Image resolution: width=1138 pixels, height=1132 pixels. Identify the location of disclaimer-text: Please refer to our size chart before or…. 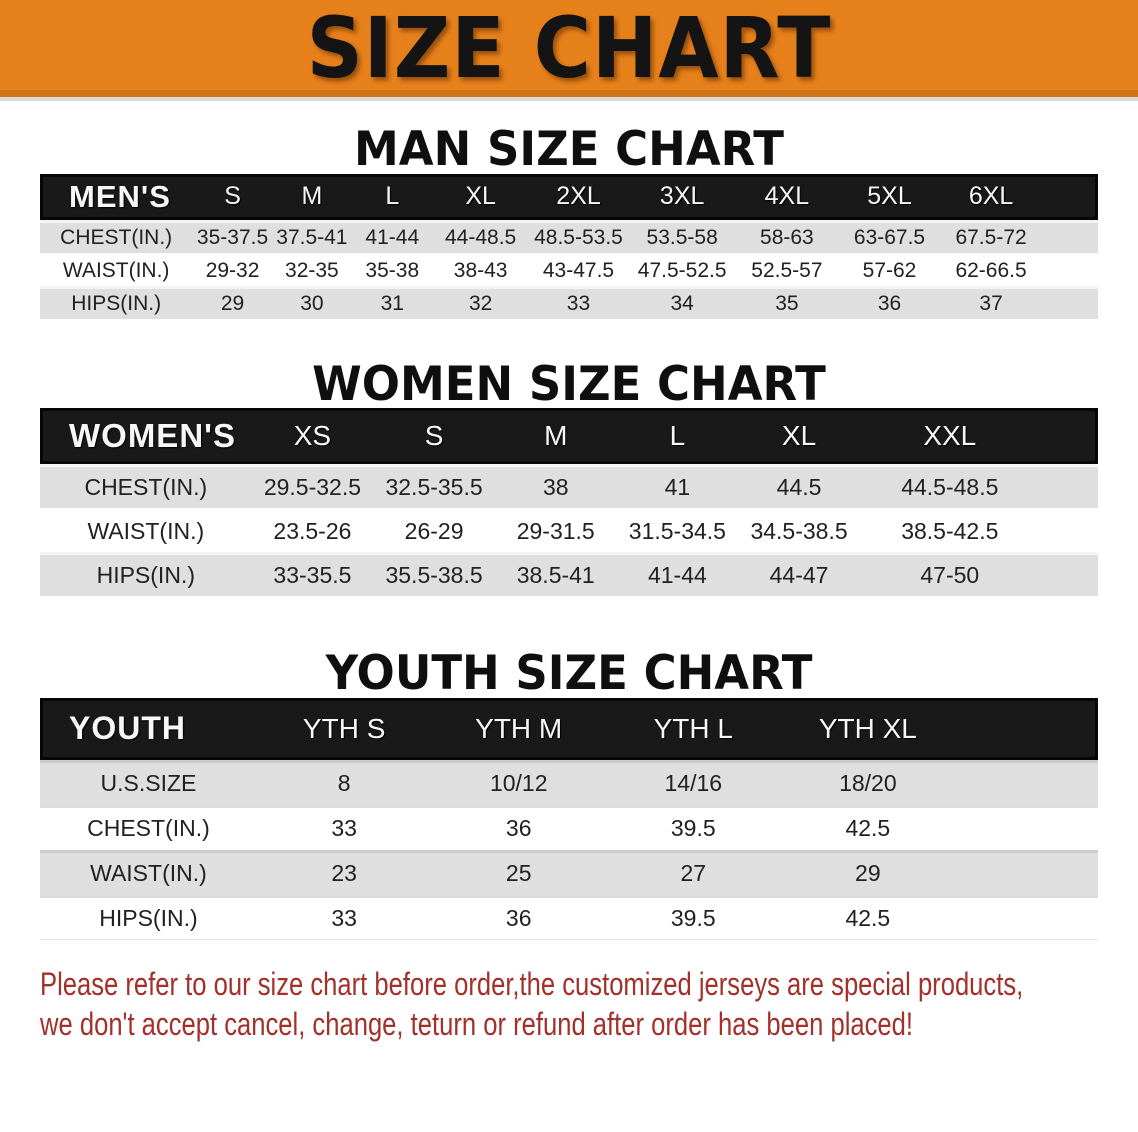
(589, 1004).